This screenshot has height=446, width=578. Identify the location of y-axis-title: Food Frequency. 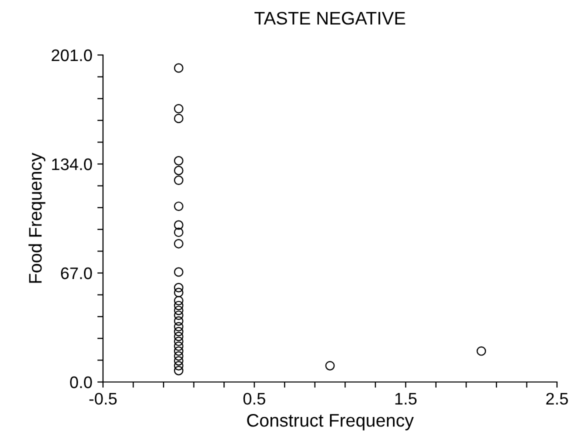
(37, 217).